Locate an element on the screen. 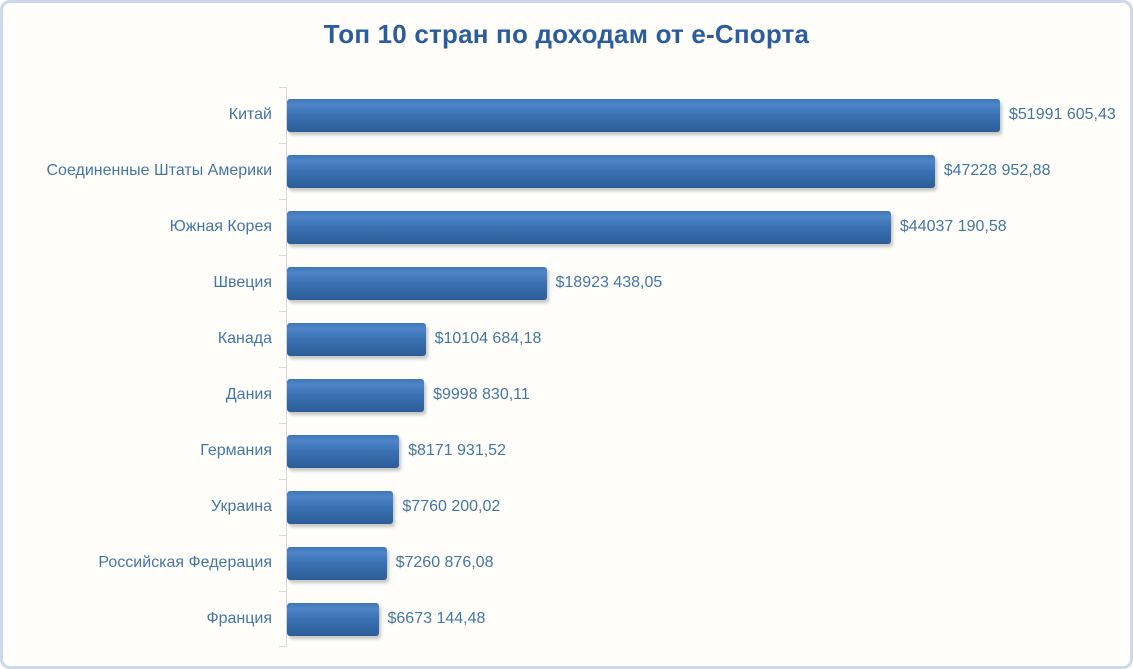 The image size is (1133, 669). value-label: $9998 830,11 is located at coordinates (481, 394).